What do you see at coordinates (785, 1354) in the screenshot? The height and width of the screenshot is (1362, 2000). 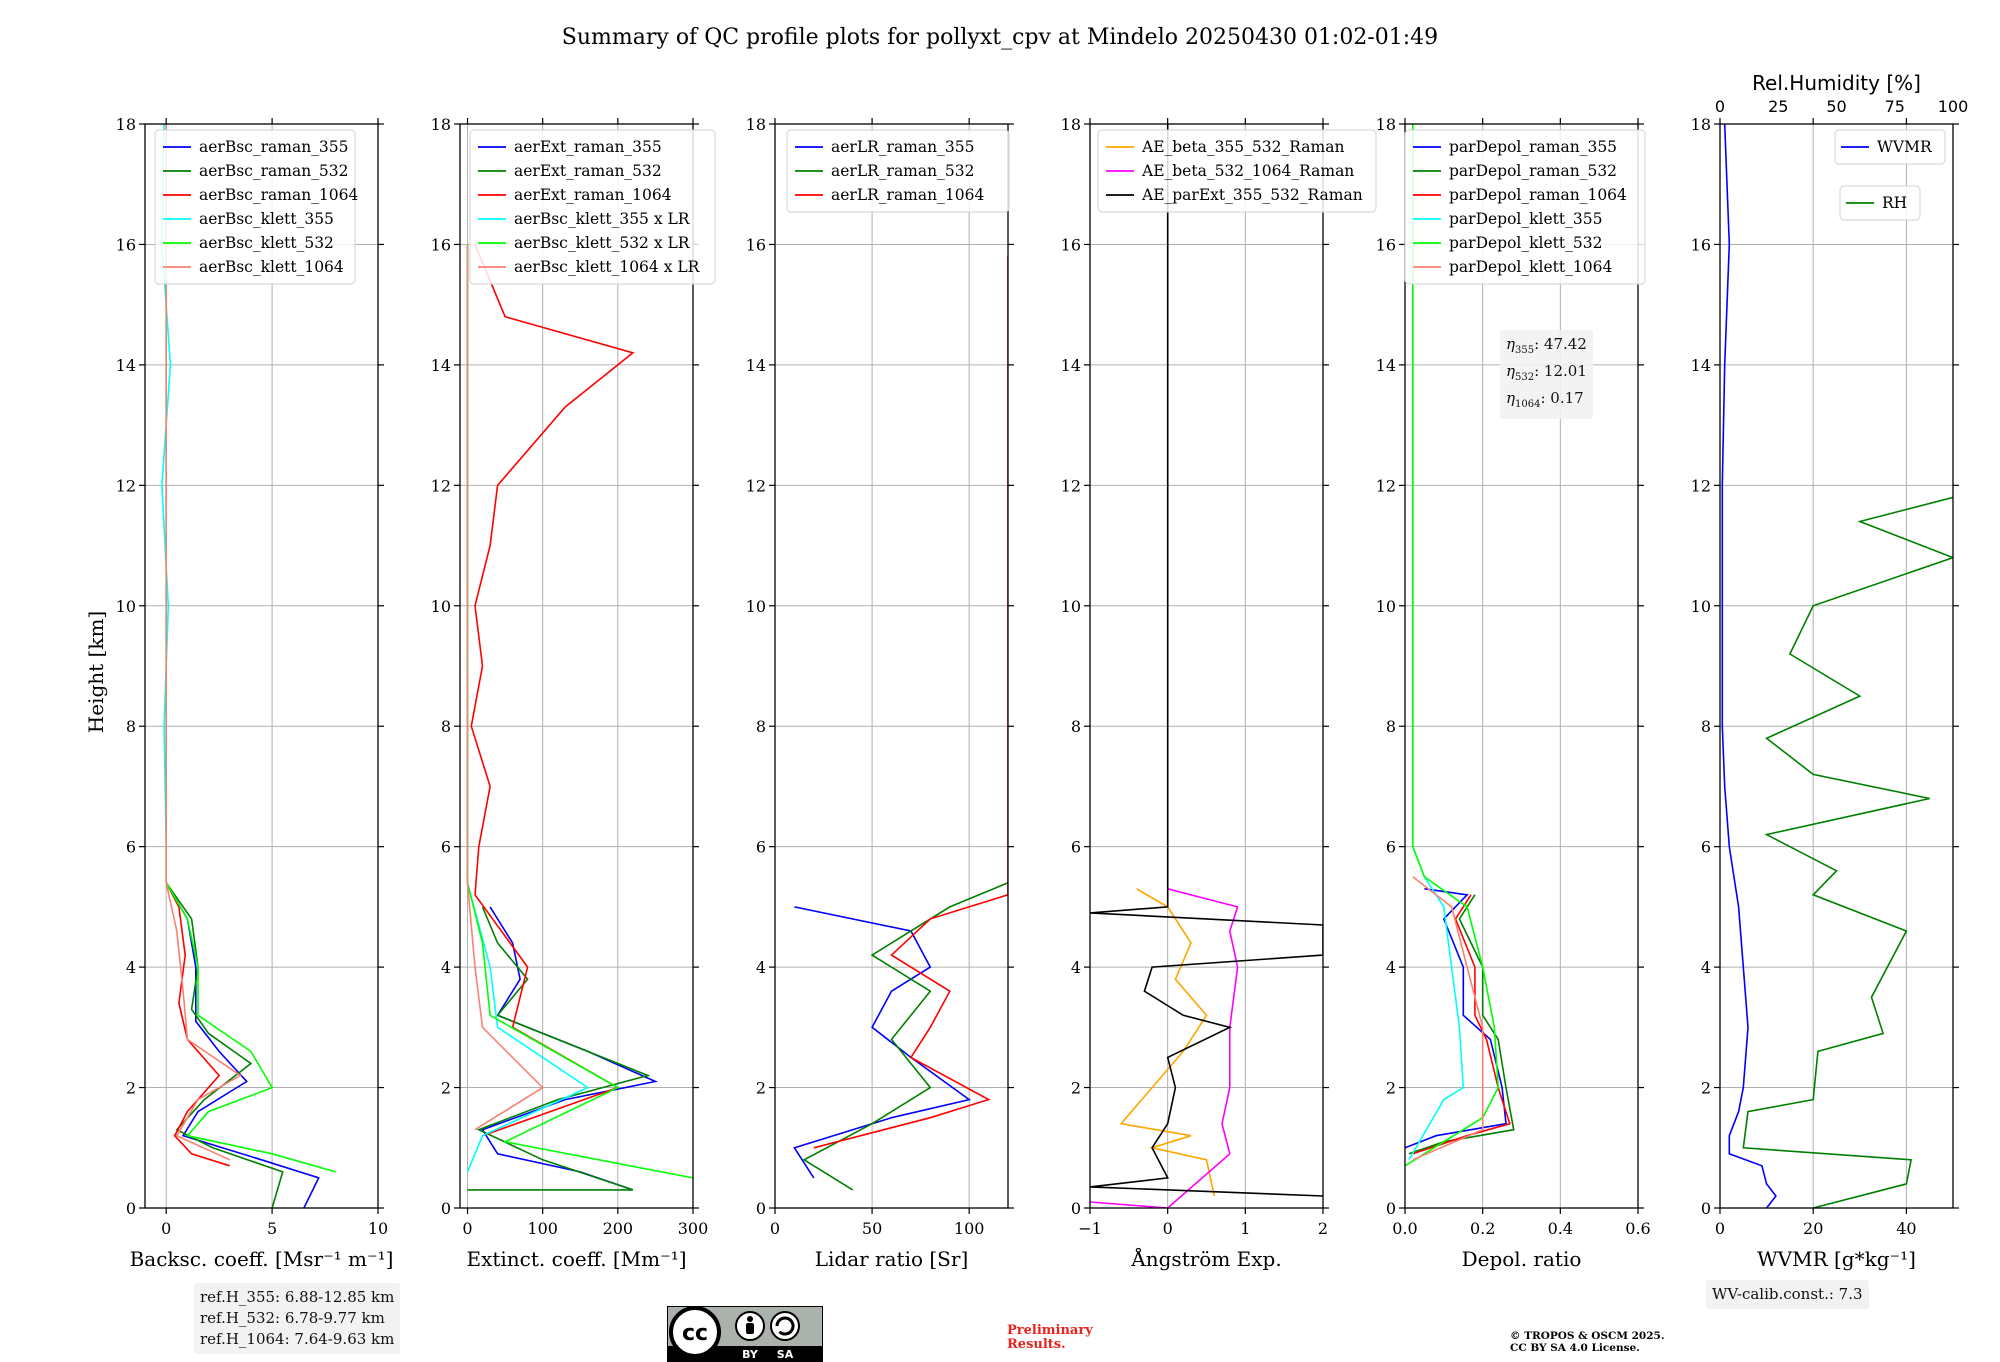 I see `sa-label: SA` at bounding box center [785, 1354].